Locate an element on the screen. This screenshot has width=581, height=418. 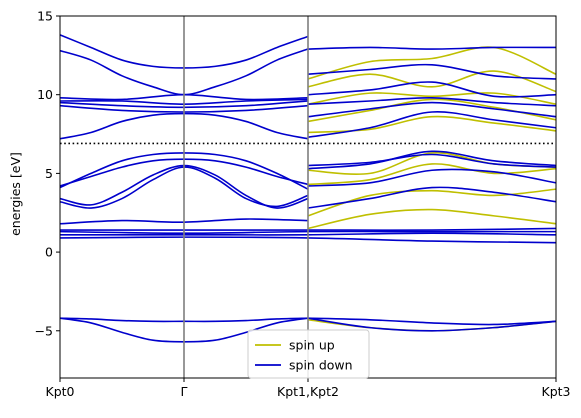
x-axis: Kpt0 Γ Kpt1,Kpt2 Kpt3 is located at coordinates (308, 388).